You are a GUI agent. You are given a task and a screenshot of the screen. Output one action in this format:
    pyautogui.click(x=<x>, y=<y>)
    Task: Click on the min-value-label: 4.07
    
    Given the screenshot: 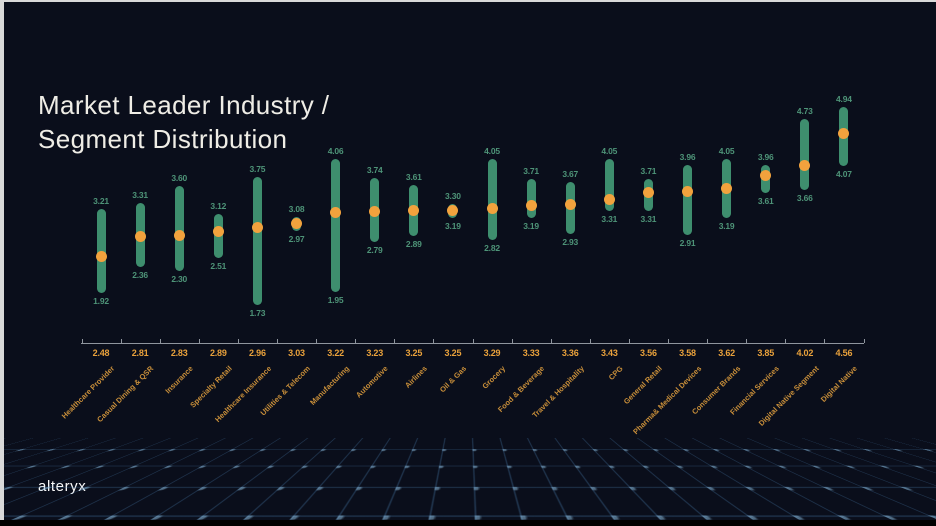 What is the action you would take?
    pyautogui.click(x=844, y=174)
    